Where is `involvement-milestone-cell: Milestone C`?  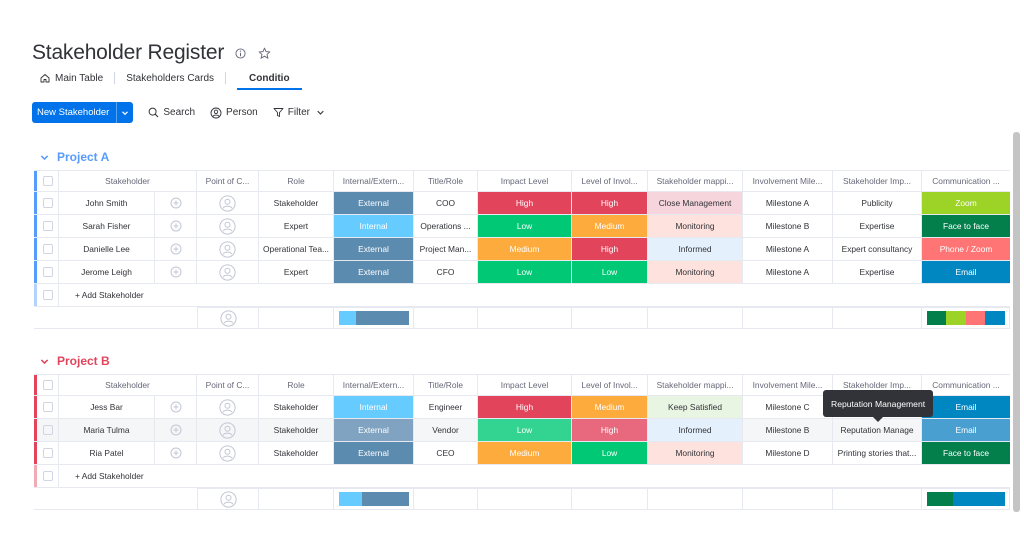
involvement-milestone-cell: Milestone C is located at coordinates (788, 407).